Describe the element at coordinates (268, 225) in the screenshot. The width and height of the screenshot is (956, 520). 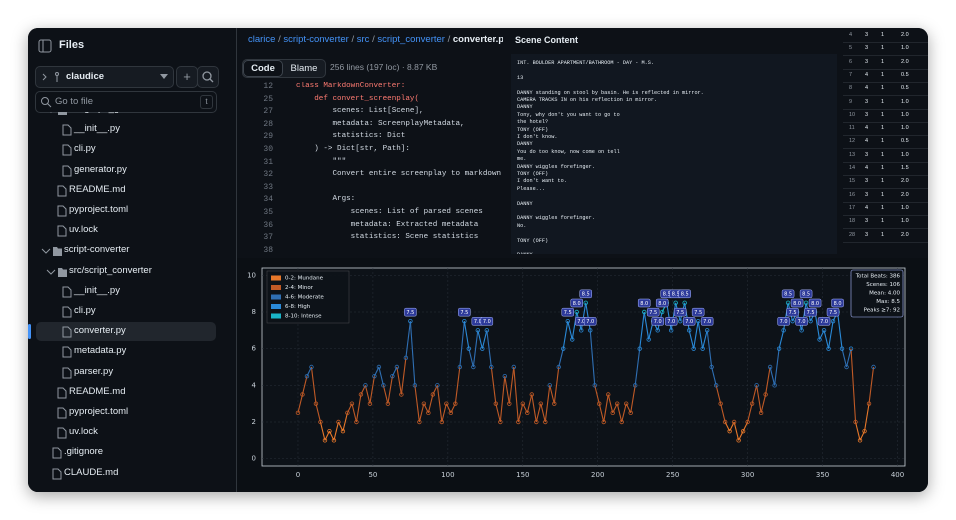
I see `line-number: 36` at that location.